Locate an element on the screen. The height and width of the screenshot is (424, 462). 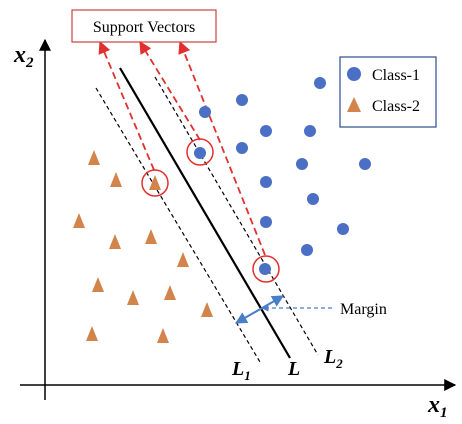
margin-label: Margin is located at coordinates (363, 309).